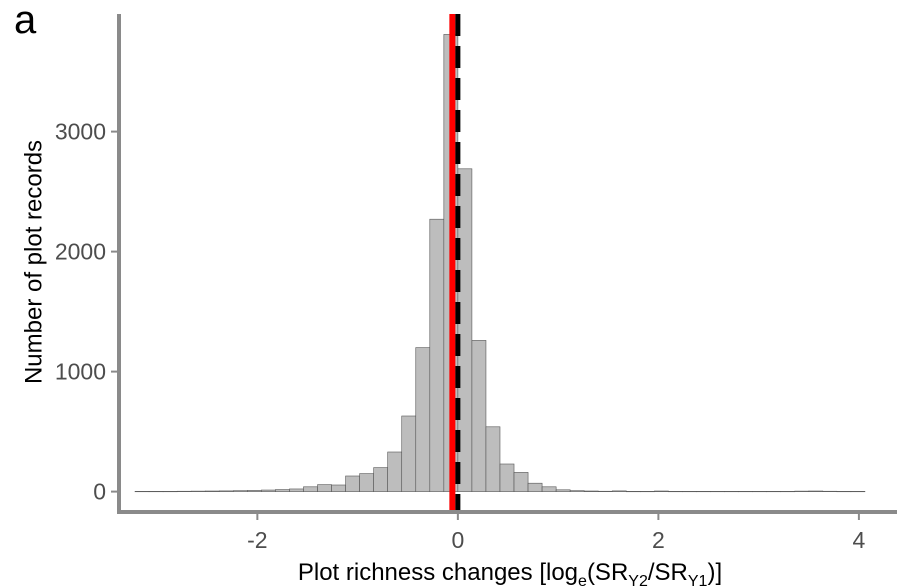 The image size is (897, 587). What do you see at coordinates (87, 312) in the screenshot?
I see `y-ticks: 0 1000 2000 3000` at bounding box center [87, 312].